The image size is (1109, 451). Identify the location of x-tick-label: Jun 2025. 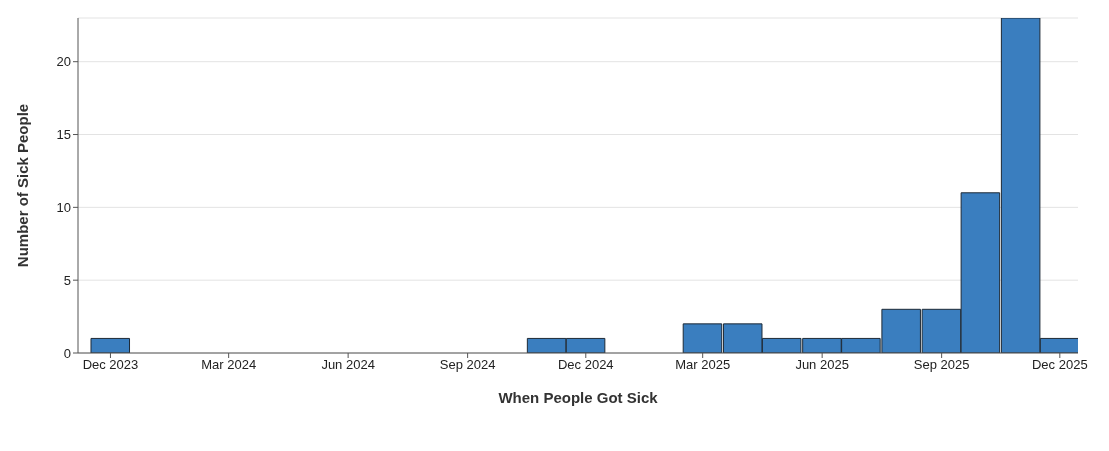
(822, 365).